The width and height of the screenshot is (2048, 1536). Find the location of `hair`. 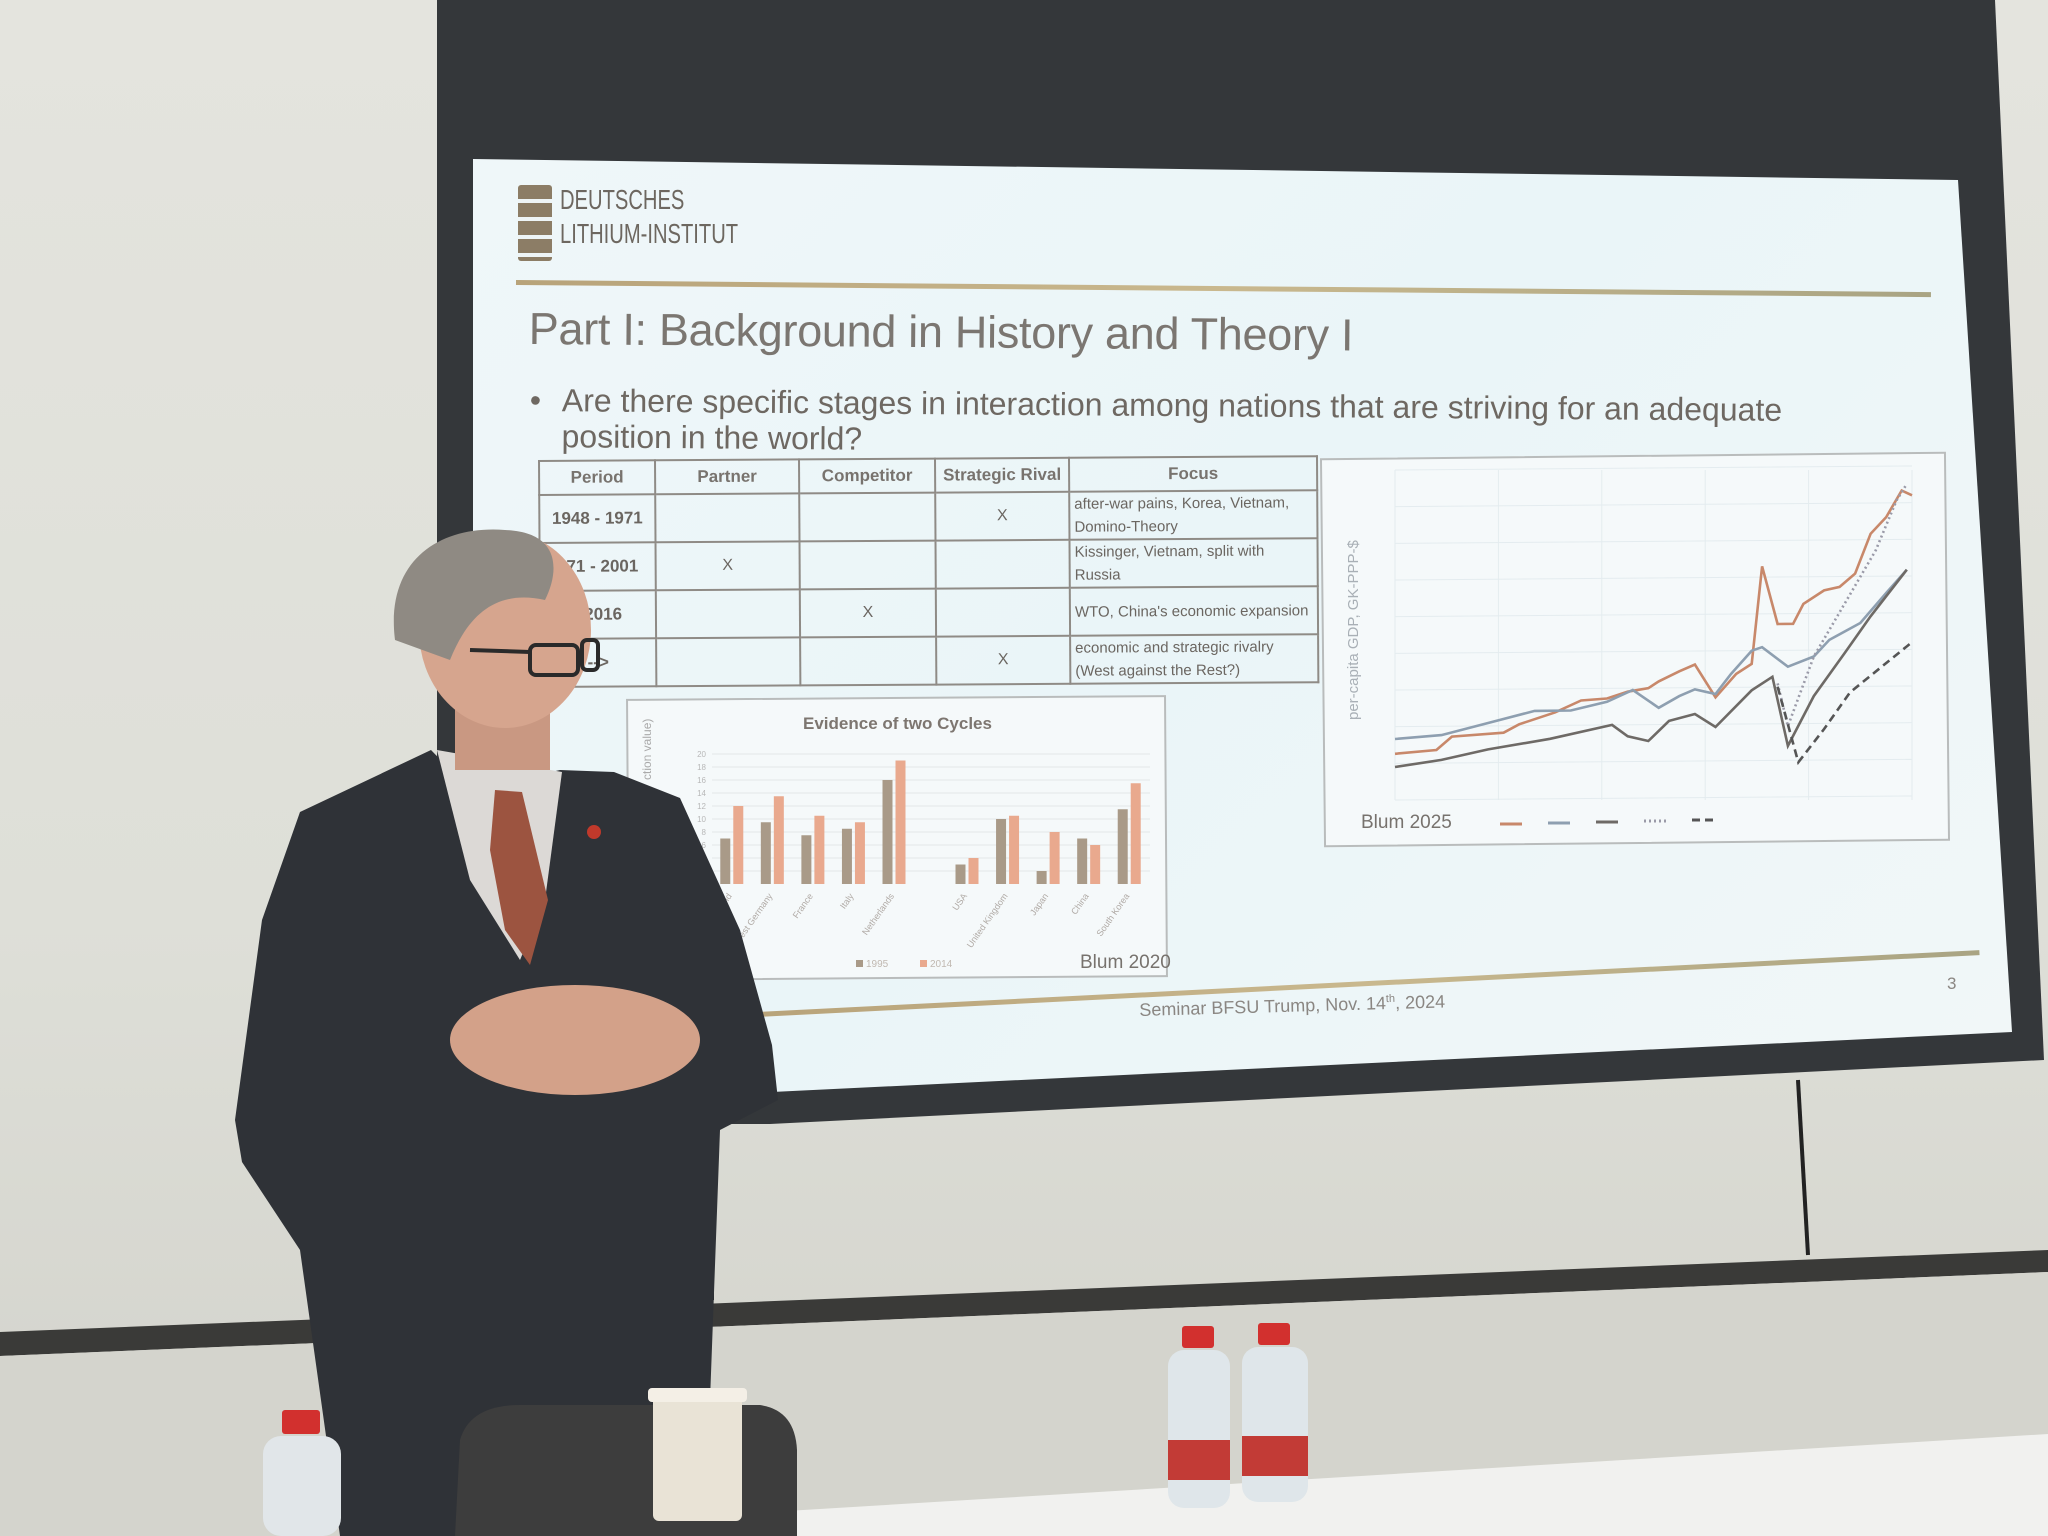

hair is located at coordinates (473, 594).